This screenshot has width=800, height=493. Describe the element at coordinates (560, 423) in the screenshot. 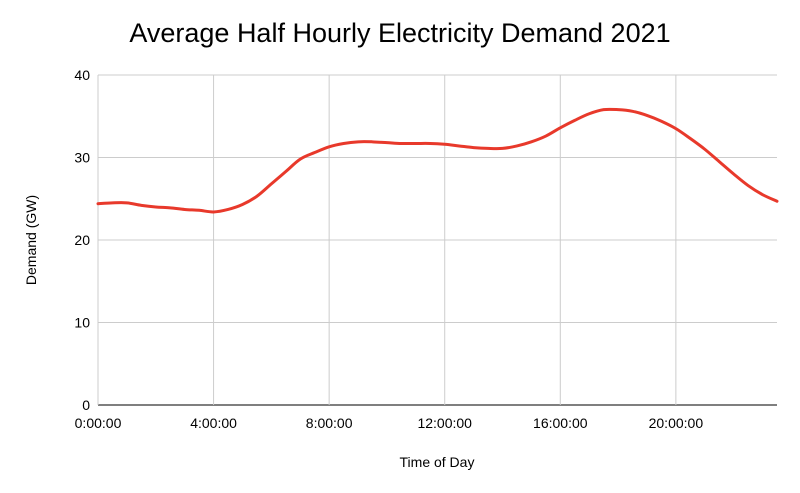

I see `x-tick-label: 16:00:00` at that location.